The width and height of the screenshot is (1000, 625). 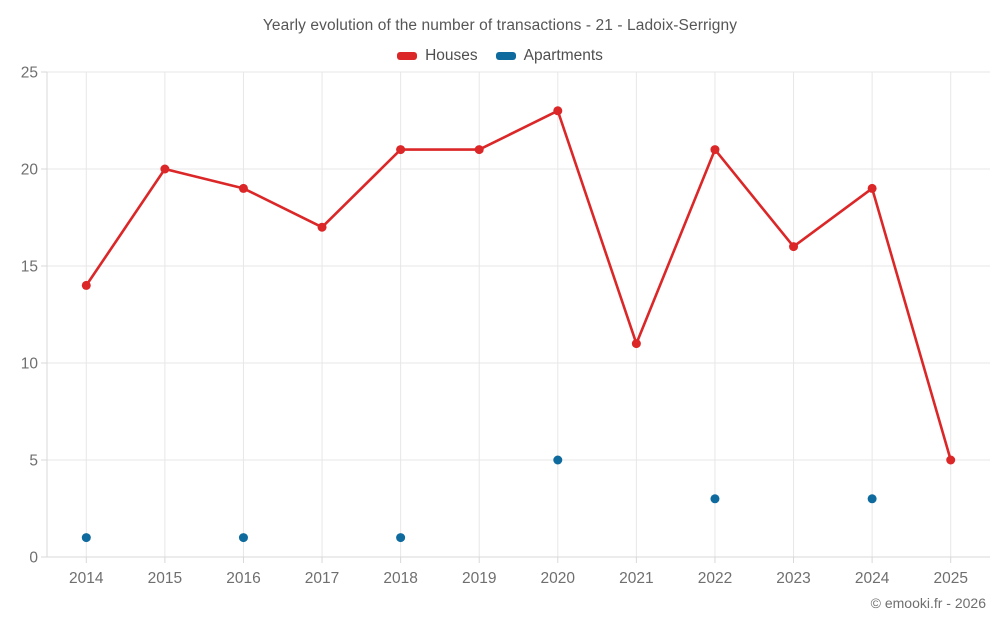 What do you see at coordinates (558, 111) in the screenshot?
I see `houses-point-2020` at bounding box center [558, 111].